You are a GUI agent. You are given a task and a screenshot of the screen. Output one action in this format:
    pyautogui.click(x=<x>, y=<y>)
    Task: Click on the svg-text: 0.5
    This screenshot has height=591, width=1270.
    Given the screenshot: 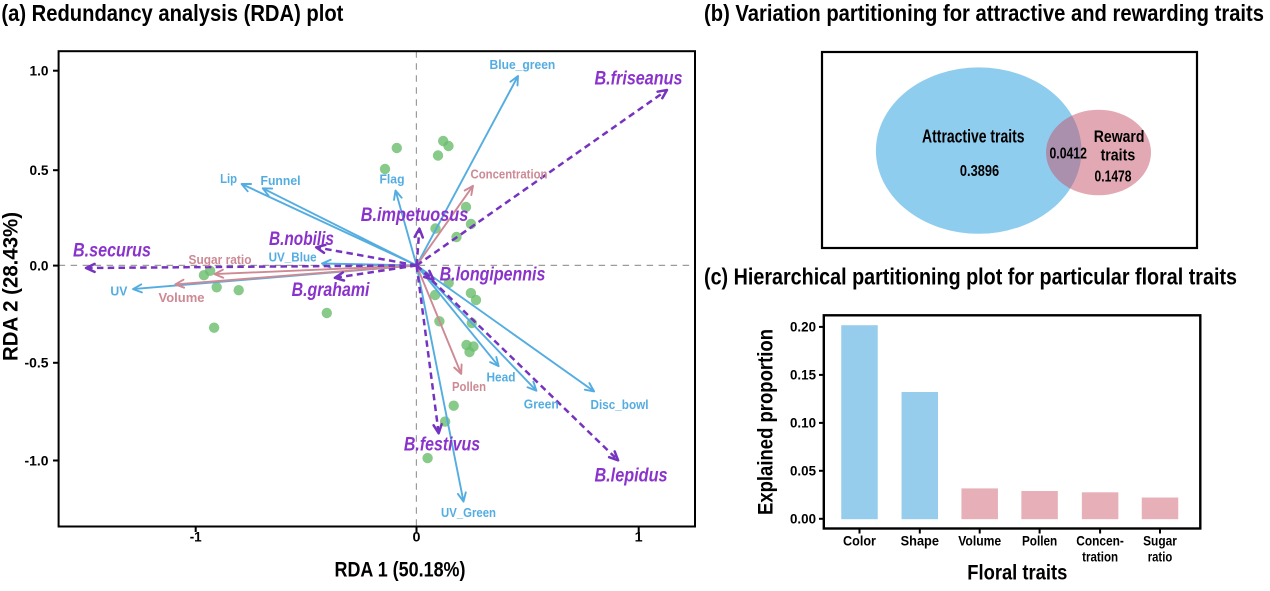 What is the action you would take?
    pyautogui.click(x=39, y=170)
    